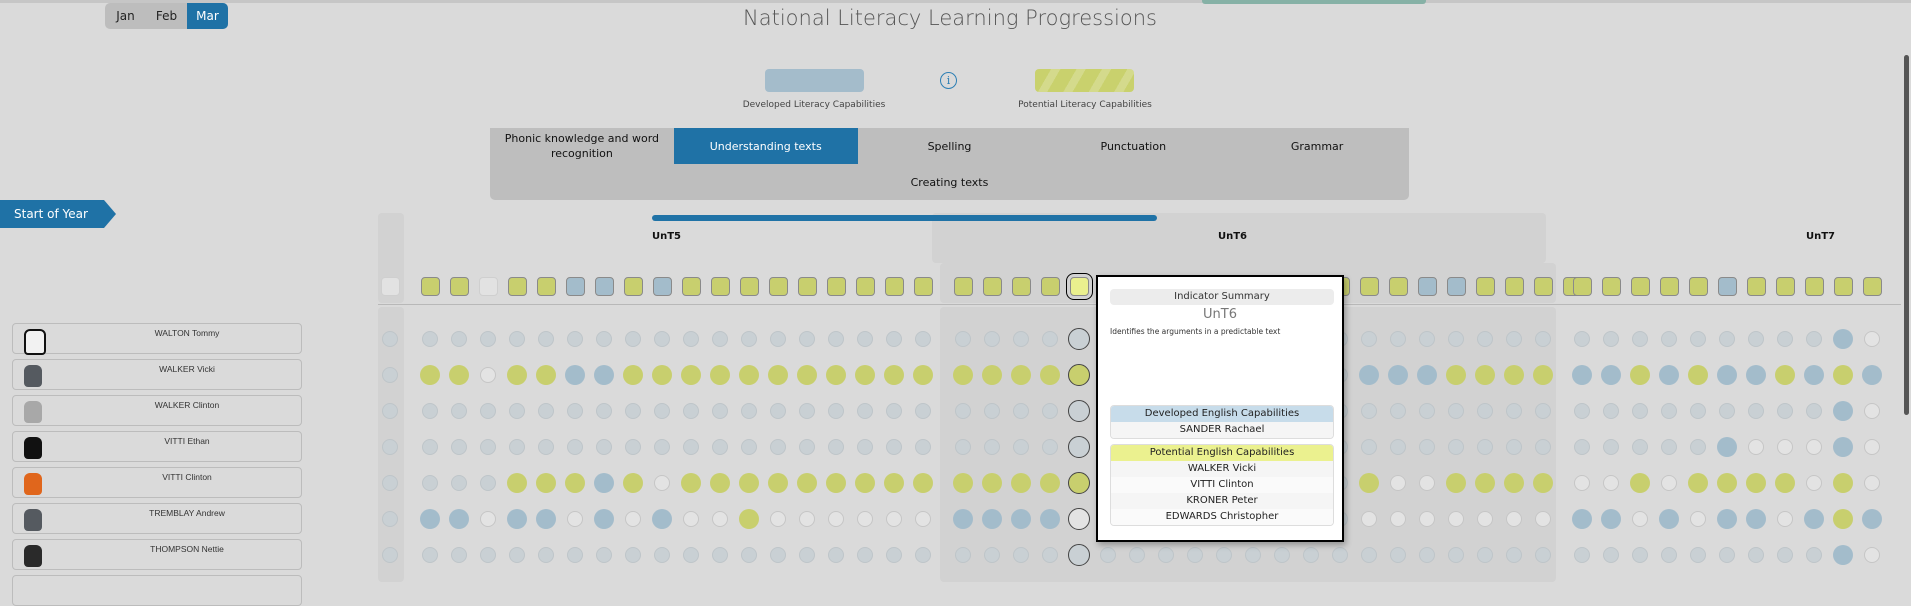  What do you see at coordinates (58, 214) in the screenshot?
I see `start-of-year-banner: Start of Year` at bounding box center [58, 214].